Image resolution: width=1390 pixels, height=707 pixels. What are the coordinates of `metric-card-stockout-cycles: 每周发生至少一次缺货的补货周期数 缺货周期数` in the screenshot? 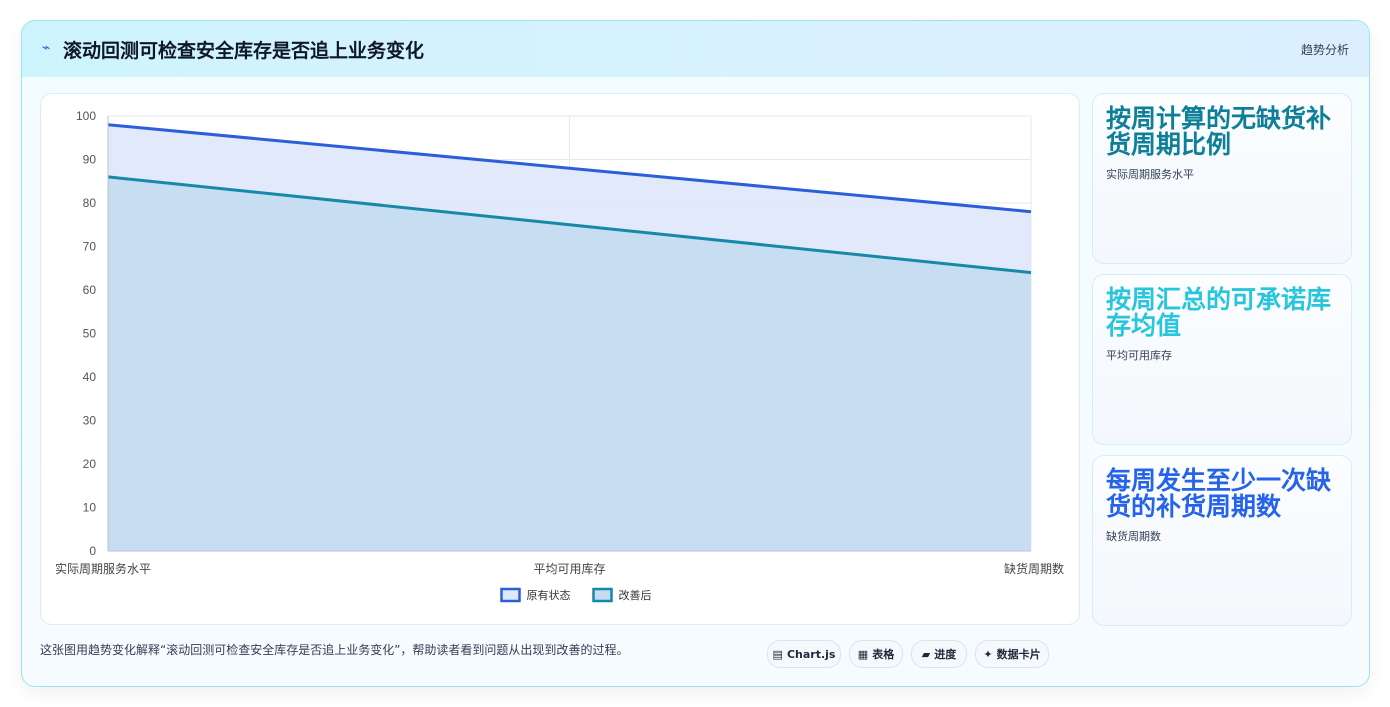 It's located at (1222, 540).